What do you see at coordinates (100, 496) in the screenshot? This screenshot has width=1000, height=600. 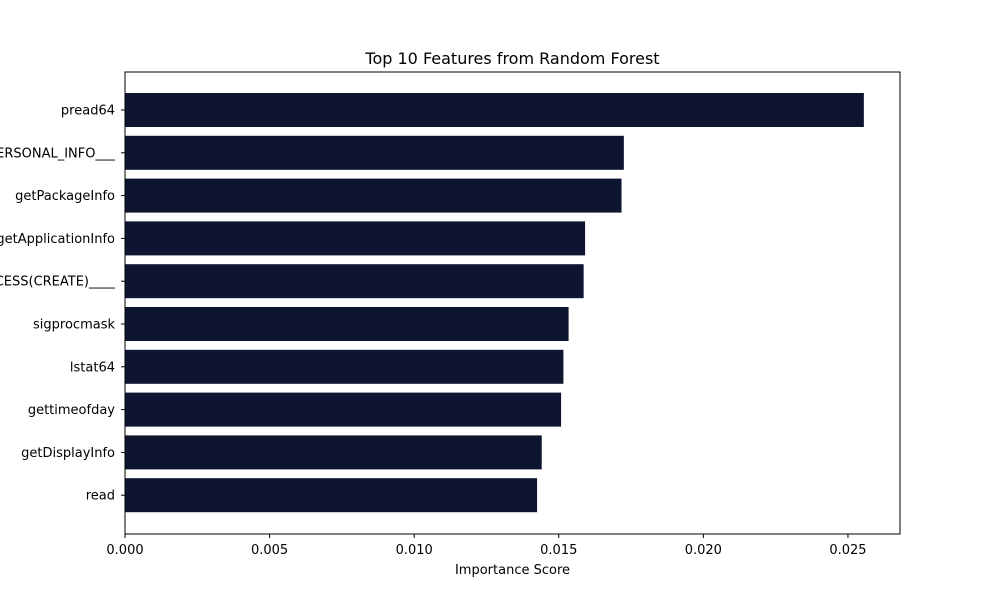 I see `y-tick-label-9: read` at bounding box center [100, 496].